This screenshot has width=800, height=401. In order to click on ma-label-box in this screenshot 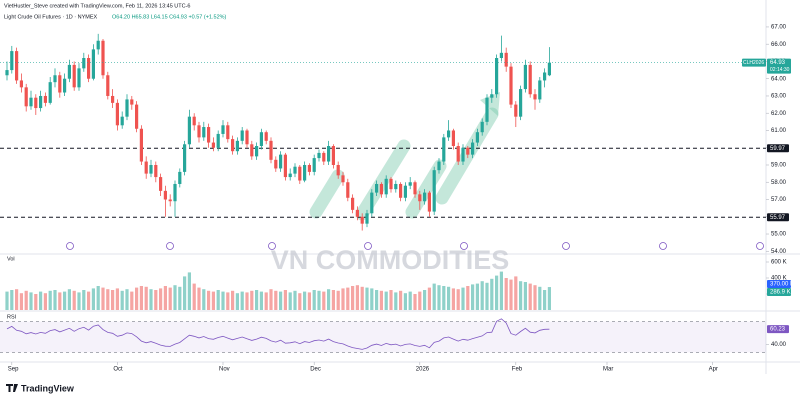, I will do `click(779, 284)`.